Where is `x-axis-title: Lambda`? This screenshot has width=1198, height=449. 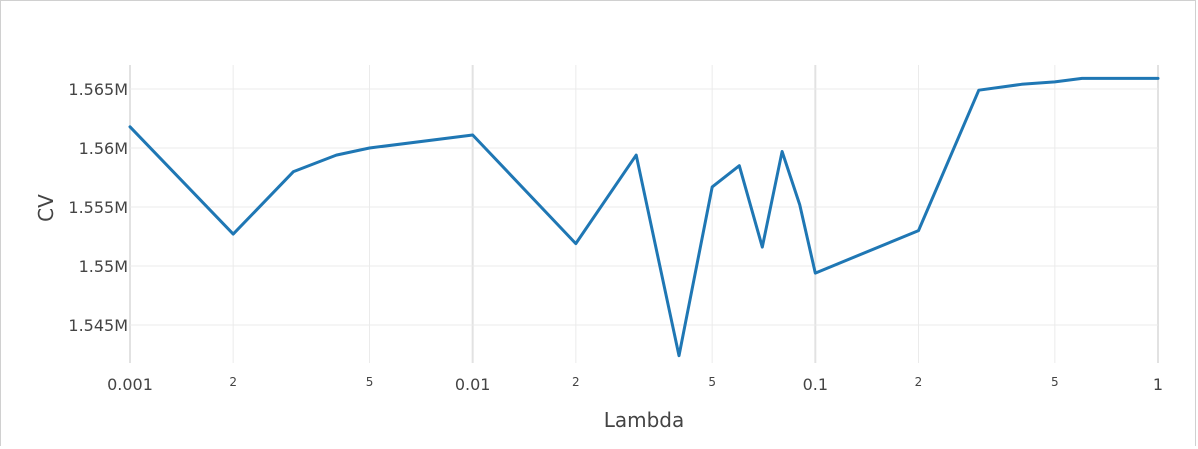
x-axis-title: Lambda is located at coordinates (644, 420).